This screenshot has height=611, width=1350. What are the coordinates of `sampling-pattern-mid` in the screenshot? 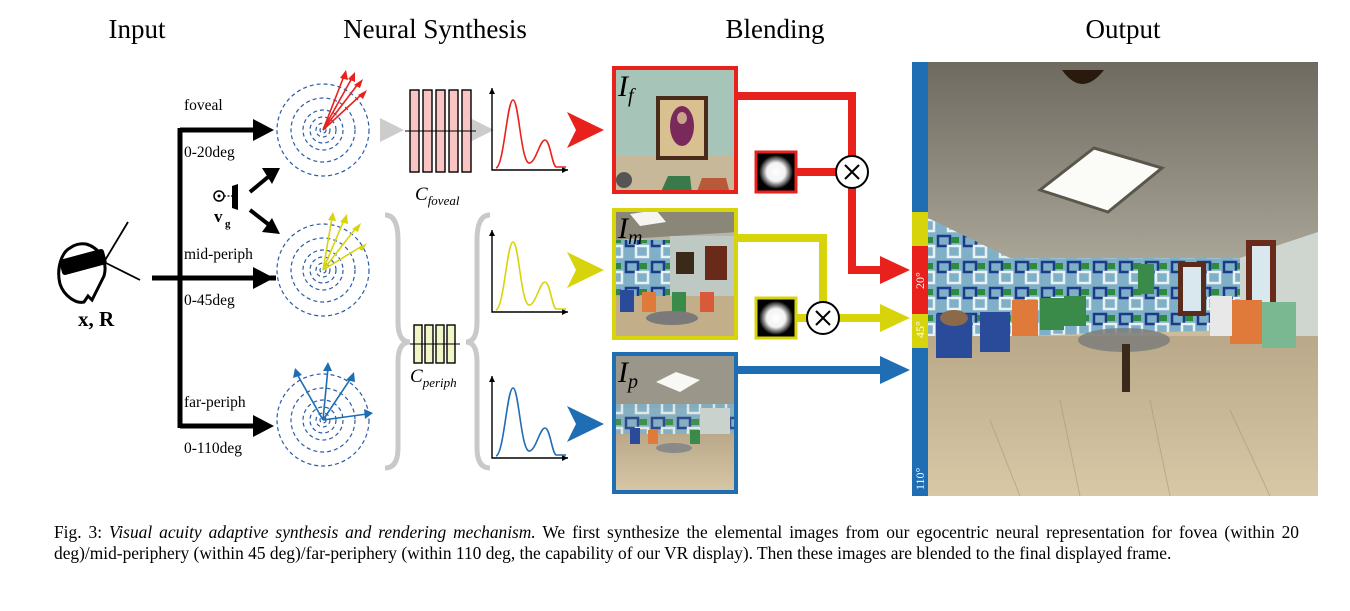 It's located at (323, 264).